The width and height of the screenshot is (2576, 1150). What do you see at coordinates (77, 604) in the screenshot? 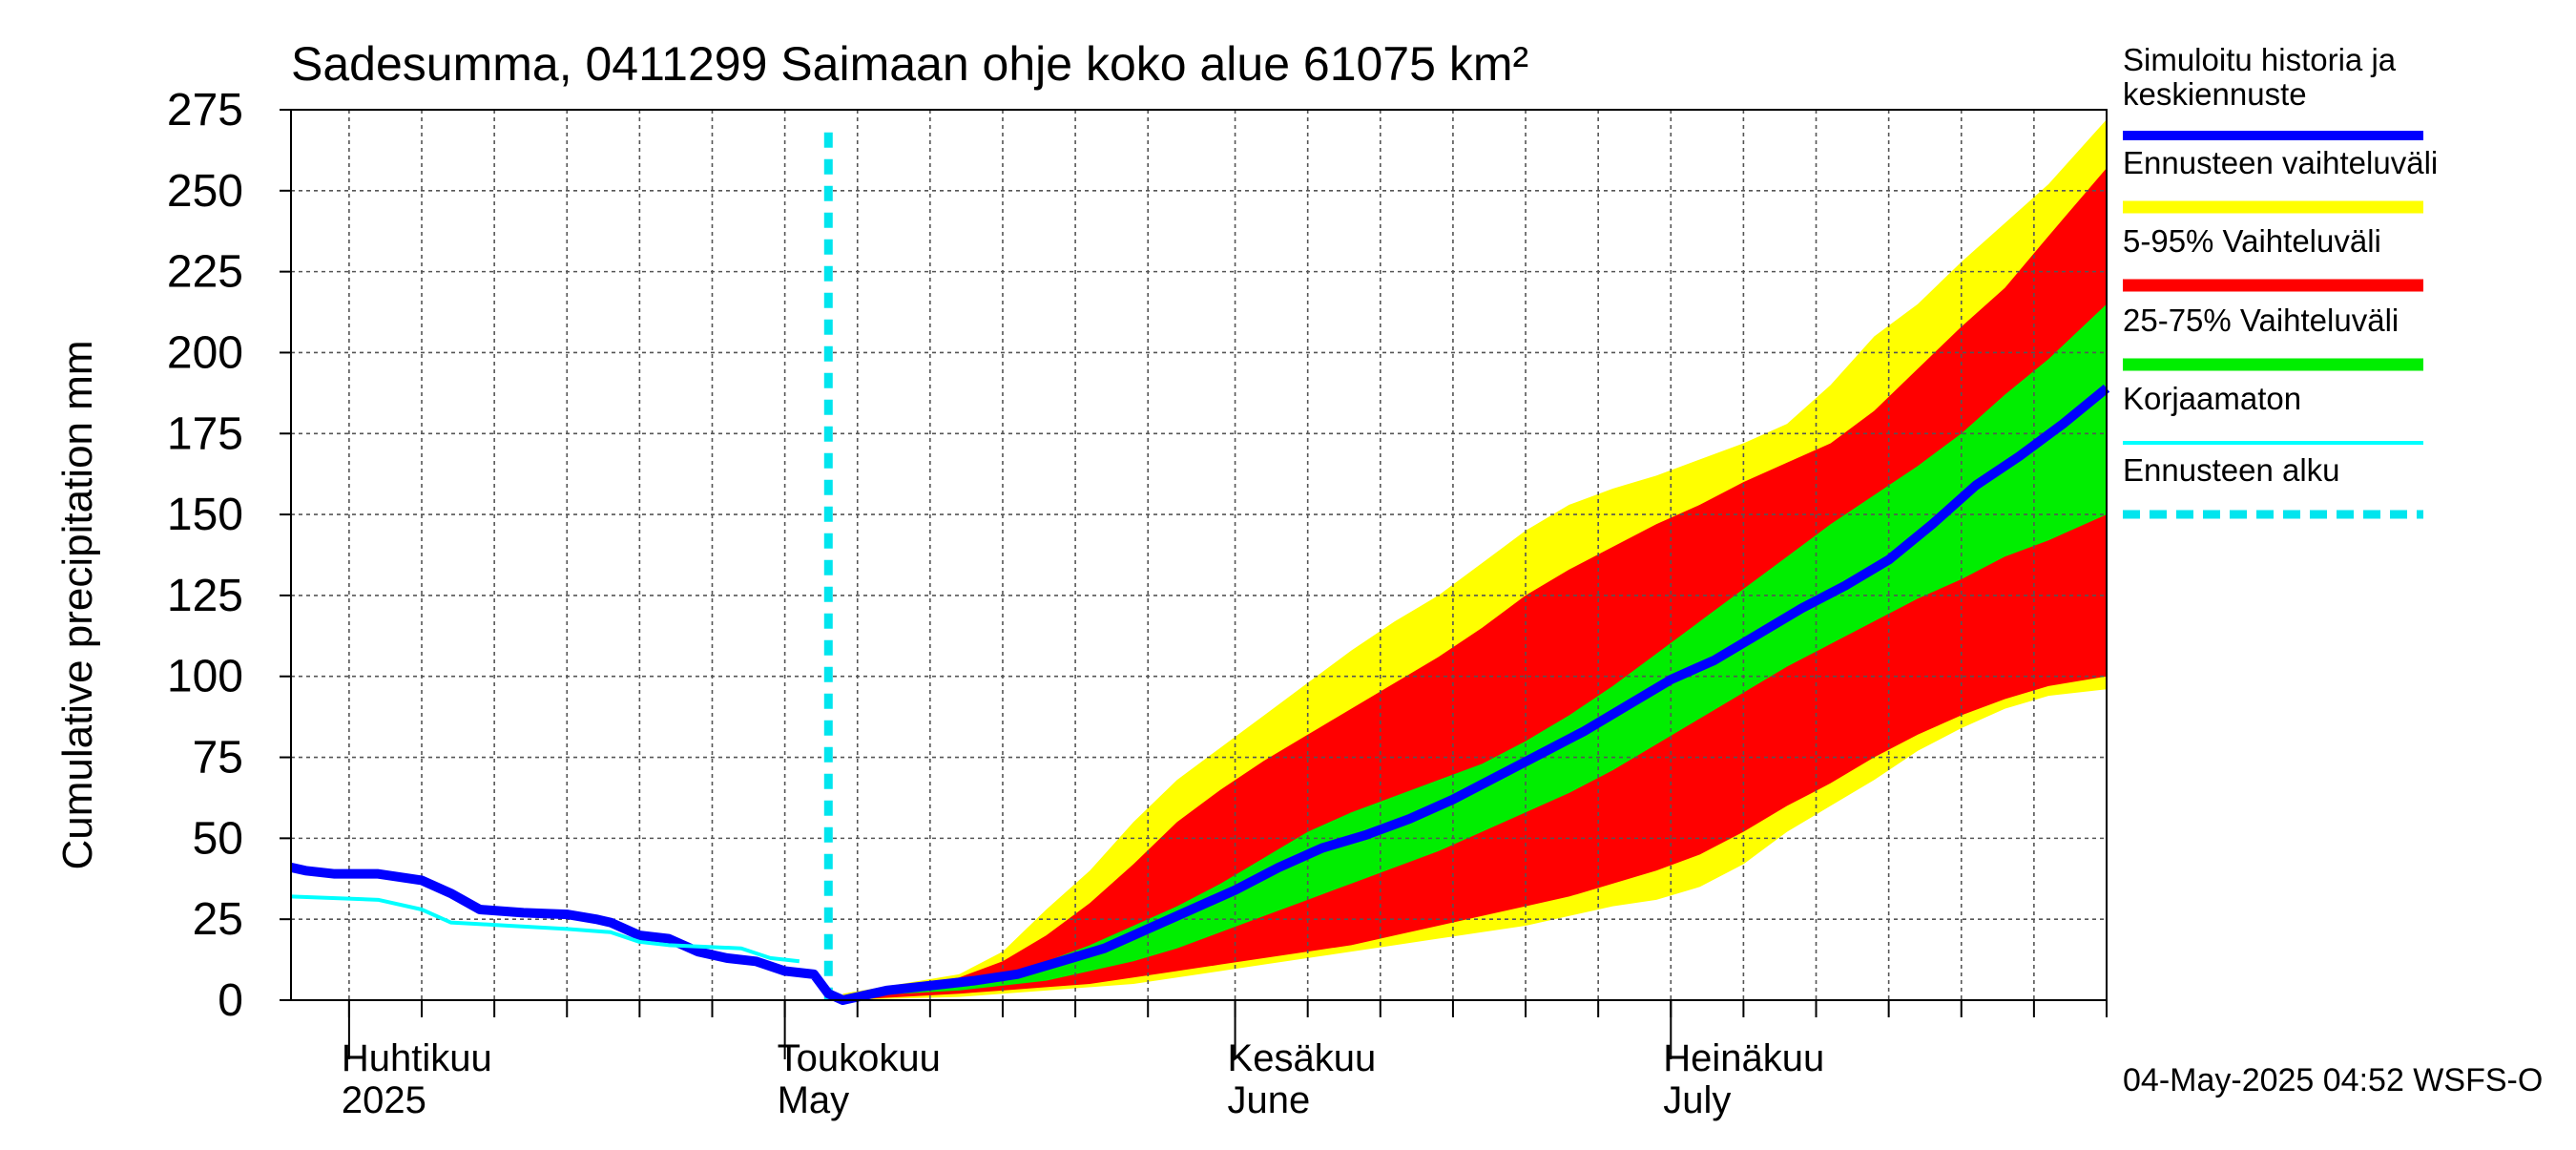
I see `y-axis-label: Cumulative precipitation mm` at bounding box center [77, 604].